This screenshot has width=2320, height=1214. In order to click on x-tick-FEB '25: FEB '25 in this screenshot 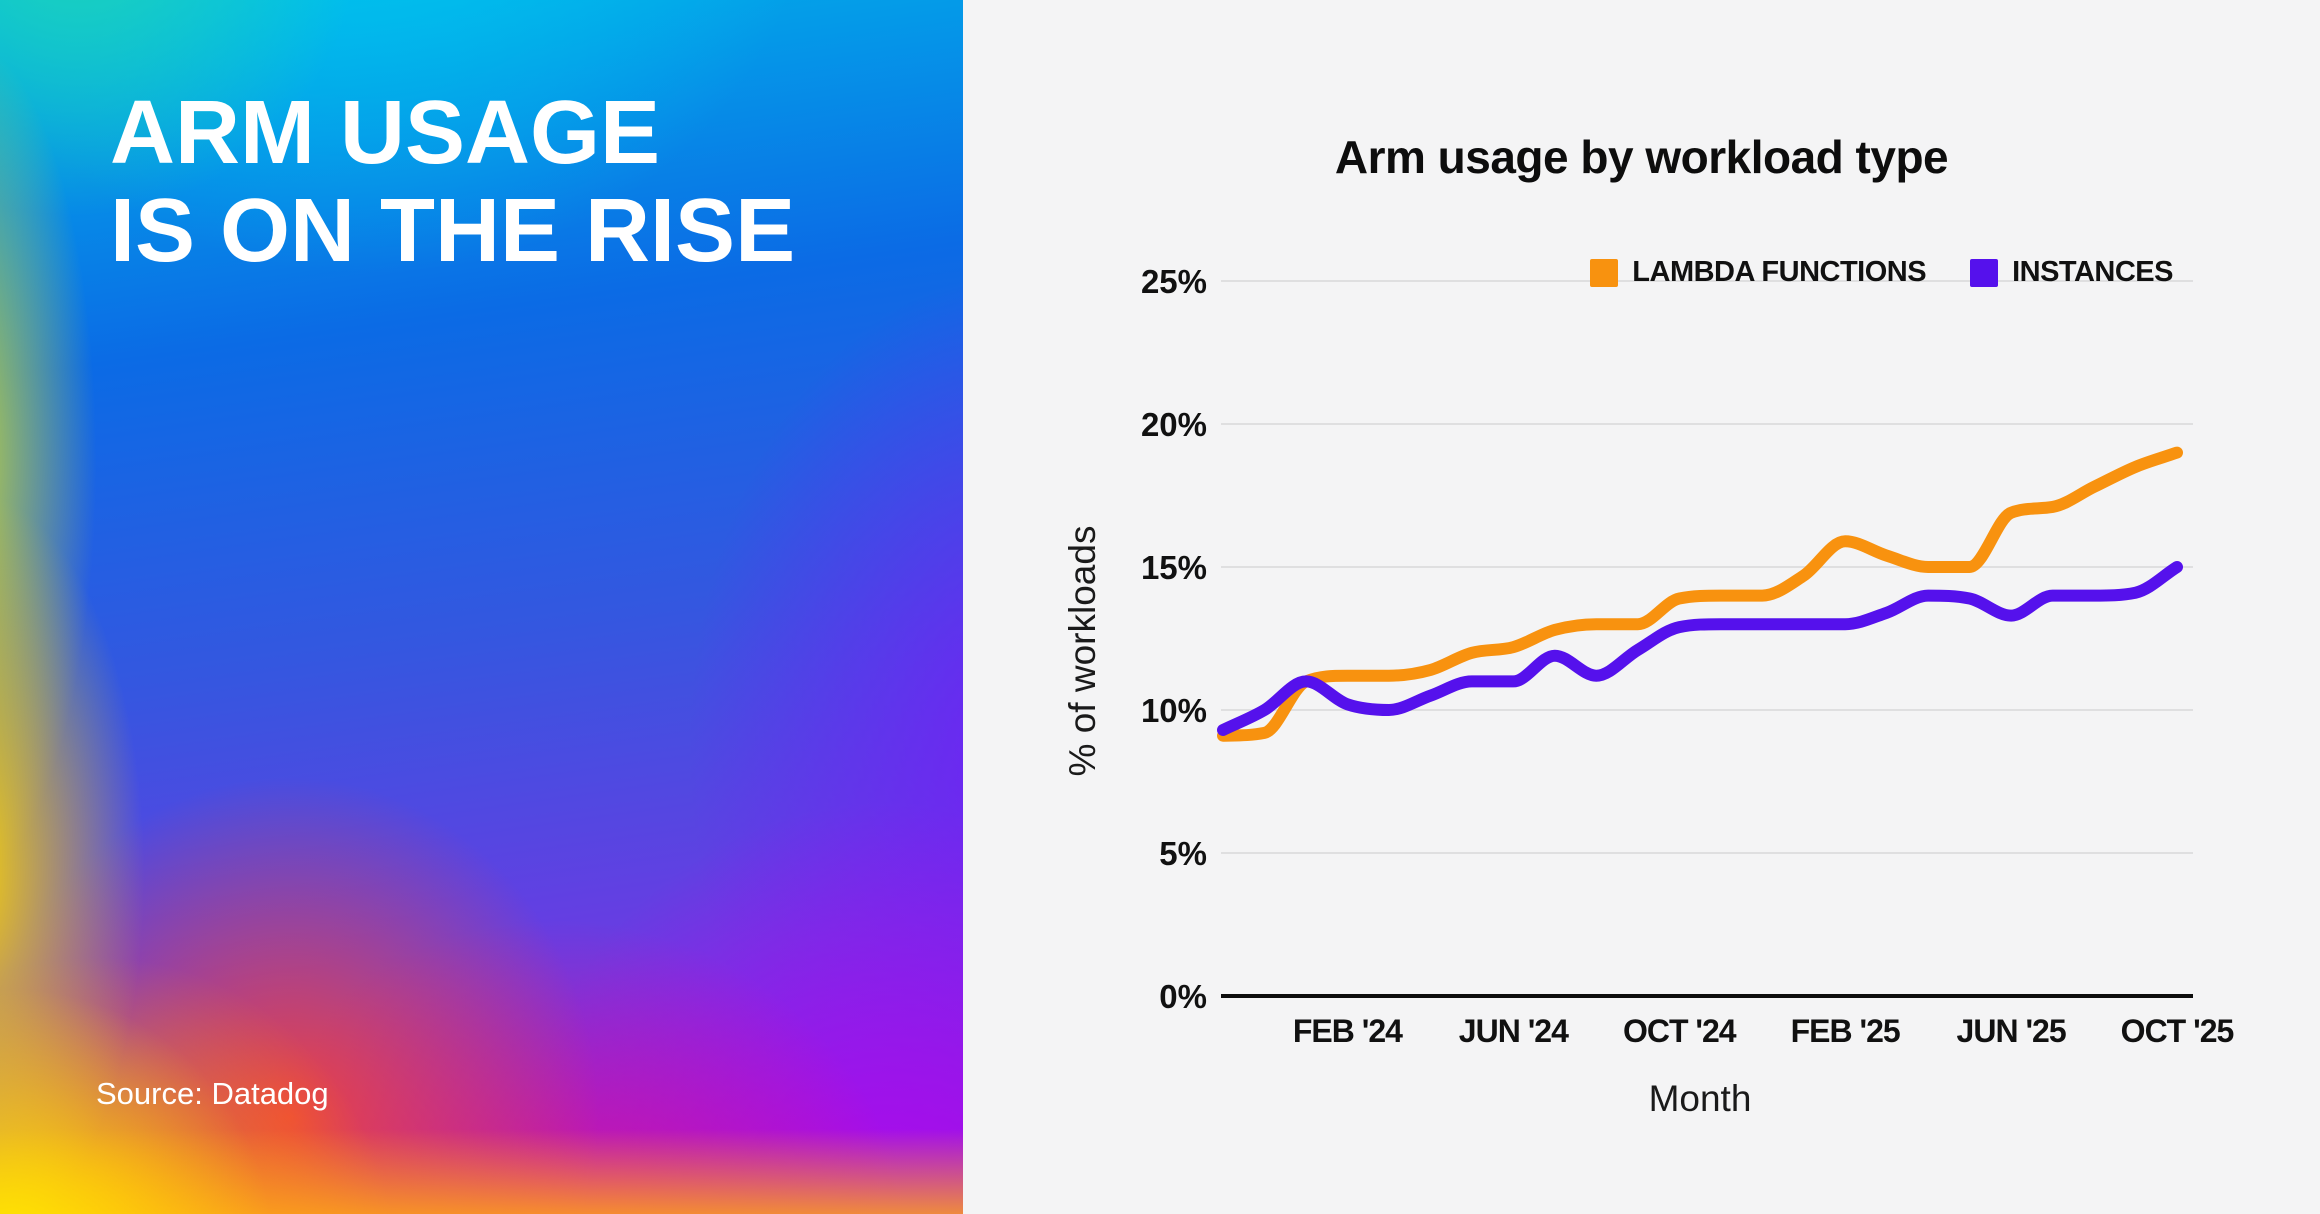, I will do `click(1845, 1031)`.